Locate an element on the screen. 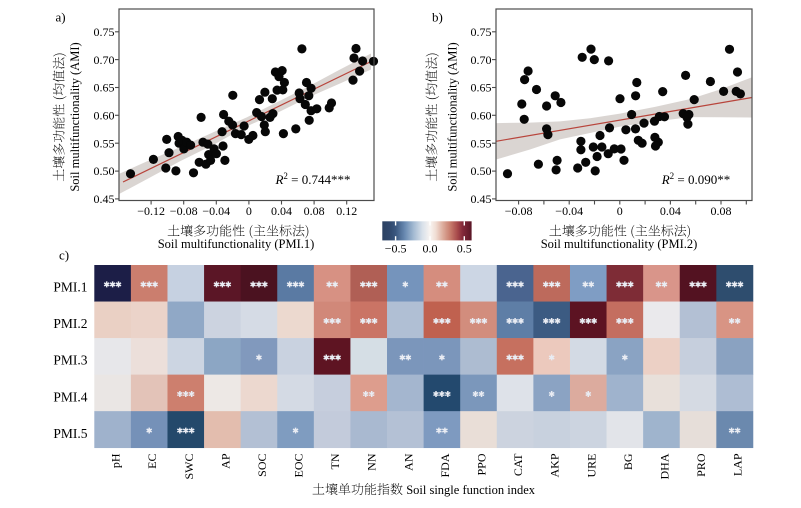 Image resolution: width=801 pixels, height=508 pixels. svg-text: EC is located at coordinates (152, 461).